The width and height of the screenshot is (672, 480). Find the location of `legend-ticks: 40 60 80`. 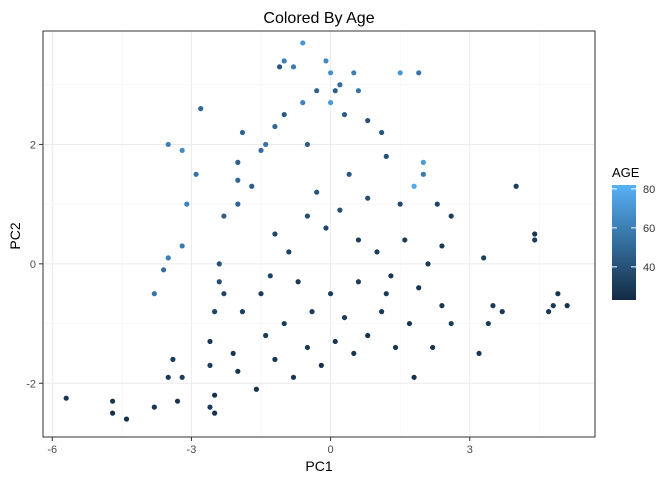

legend-ticks: 40 60 80 is located at coordinates (633, 229).